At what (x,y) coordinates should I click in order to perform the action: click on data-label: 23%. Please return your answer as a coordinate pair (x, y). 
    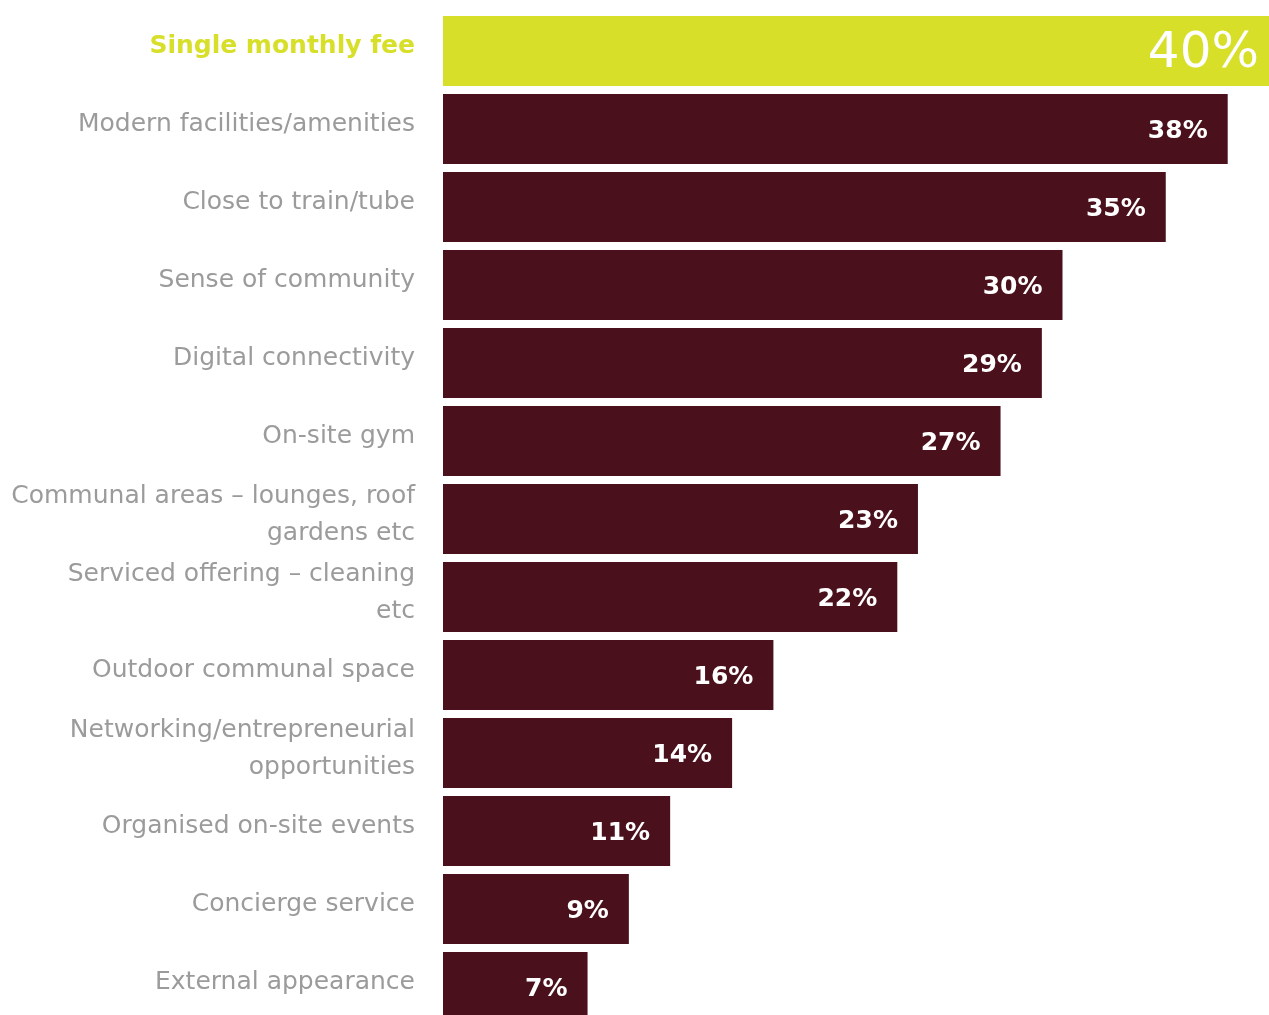
    Looking at the image, I should click on (868, 519).